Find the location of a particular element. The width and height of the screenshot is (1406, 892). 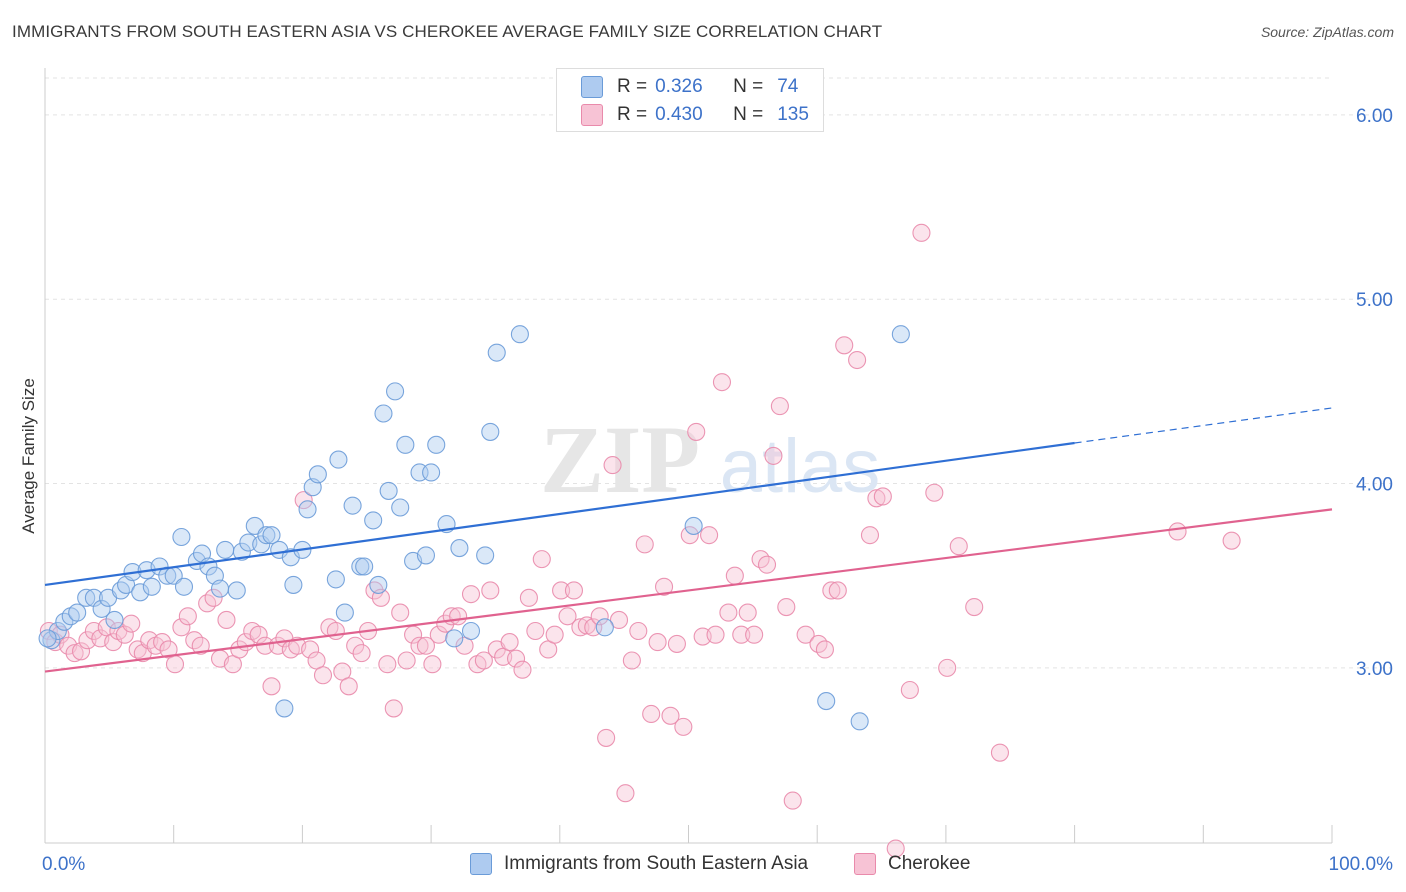

bottom-legend-label-sea: Immigrants from South Eastern Asia is located at coordinates (656, 863).